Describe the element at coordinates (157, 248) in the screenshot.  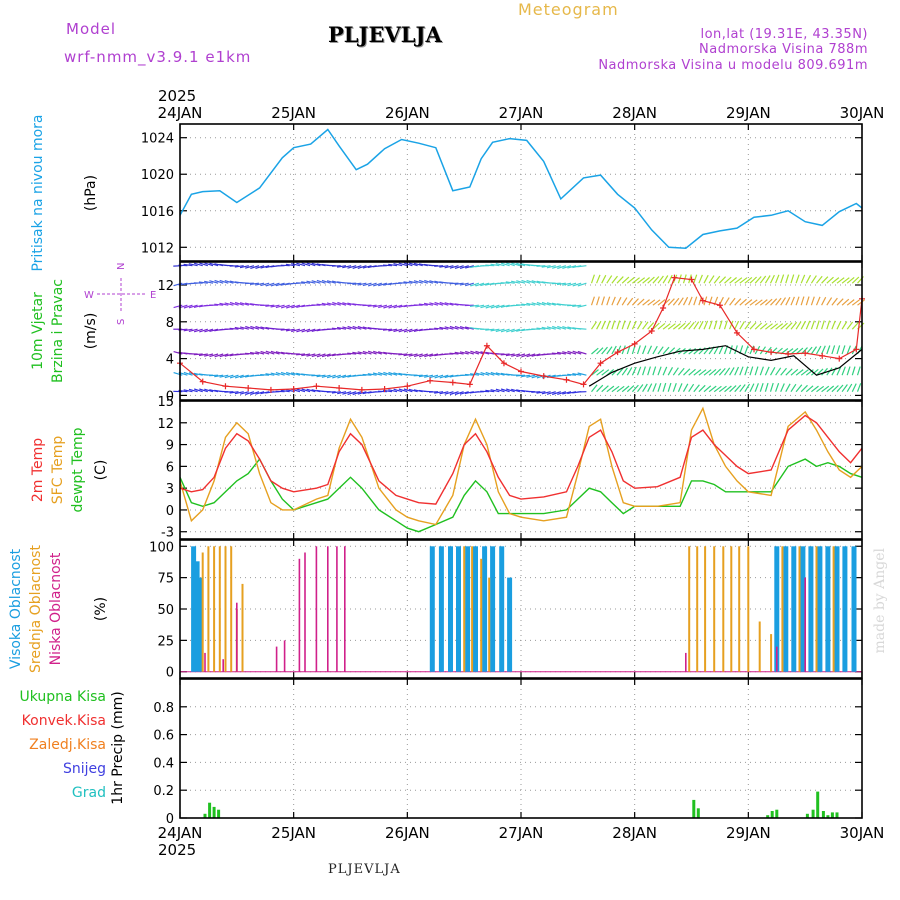
I see `y-tick-label: 1012` at that location.